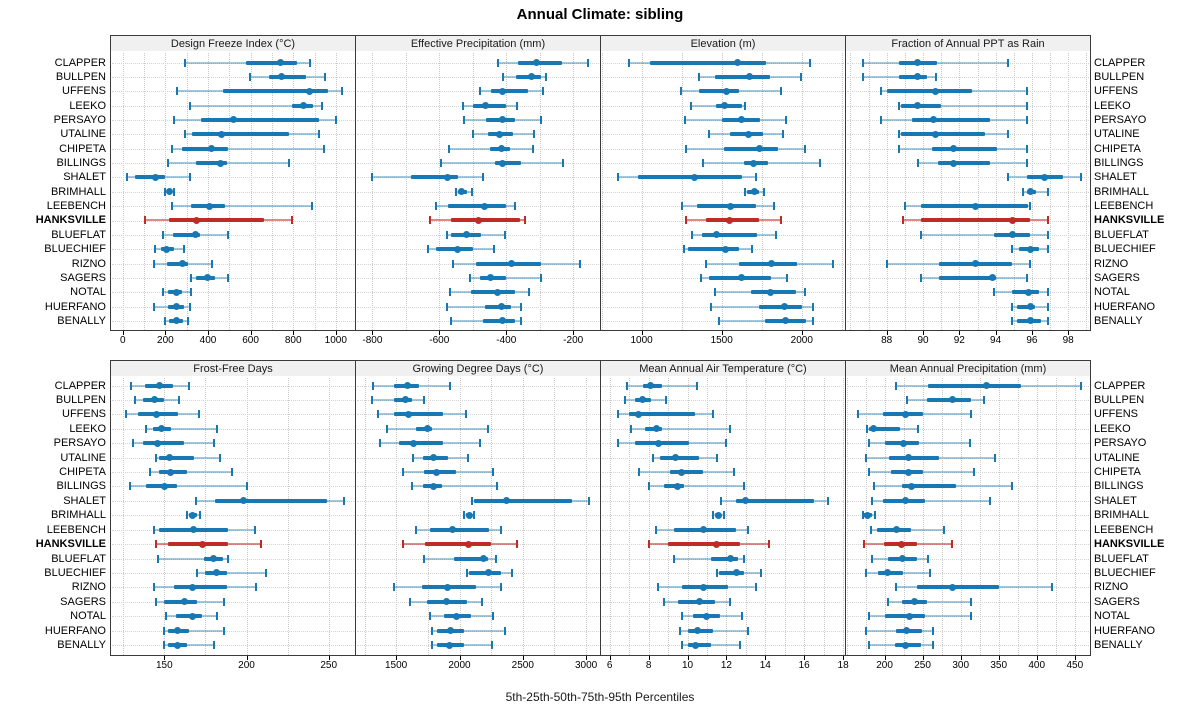 This screenshot has height=725, width=1200. What do you see at coordinates (726, 665) in the screenshot?
I see `axis-tick-label: 12` at bounding box center [726, 665].